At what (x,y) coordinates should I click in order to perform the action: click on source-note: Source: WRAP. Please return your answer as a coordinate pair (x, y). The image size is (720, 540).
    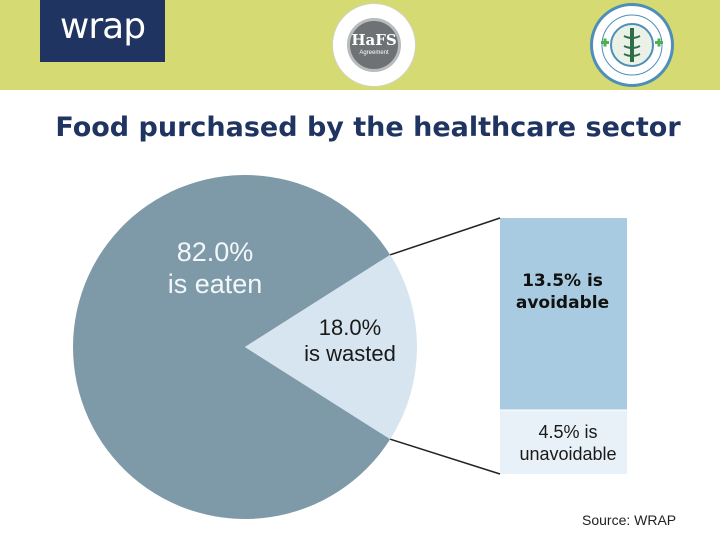
    Looking at the image, I should click on (629, 520).